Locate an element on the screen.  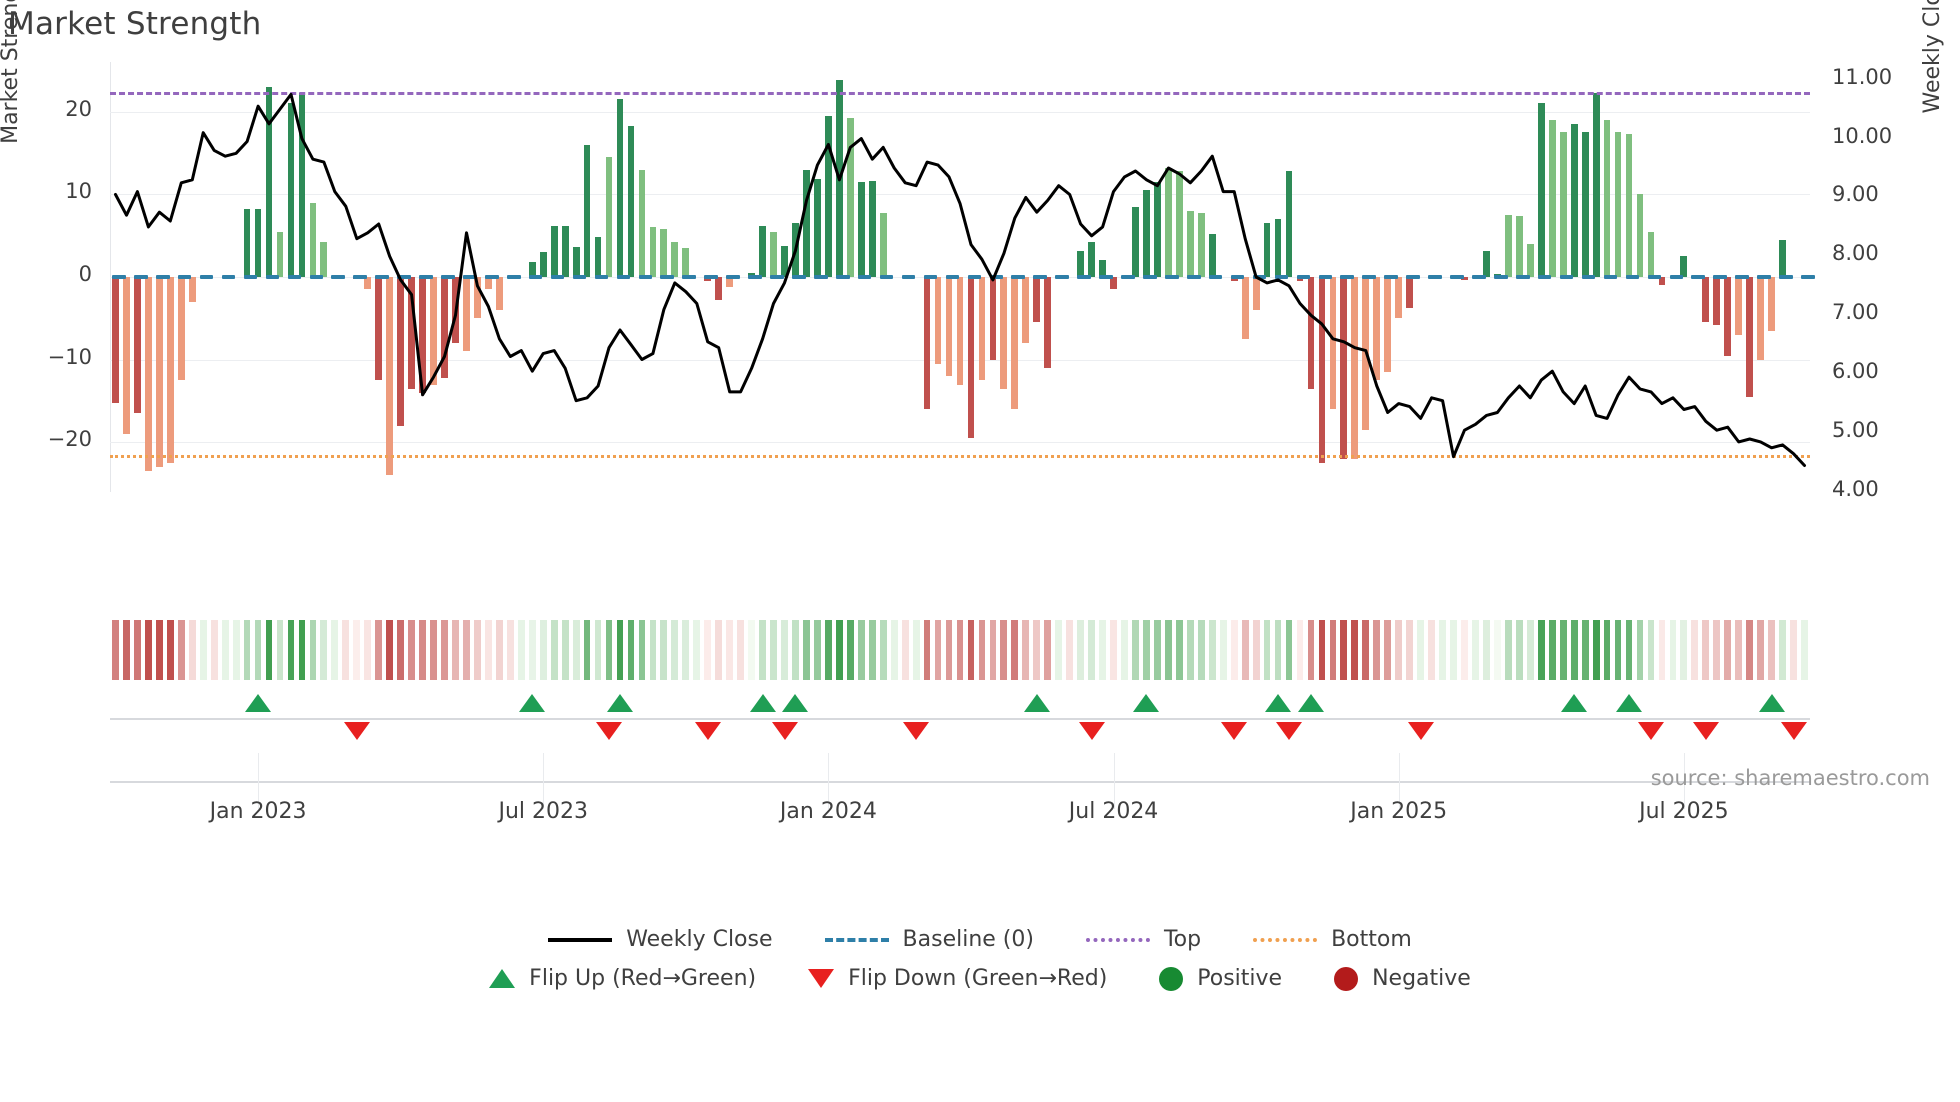
gridline is located at coordinates (960, 443).